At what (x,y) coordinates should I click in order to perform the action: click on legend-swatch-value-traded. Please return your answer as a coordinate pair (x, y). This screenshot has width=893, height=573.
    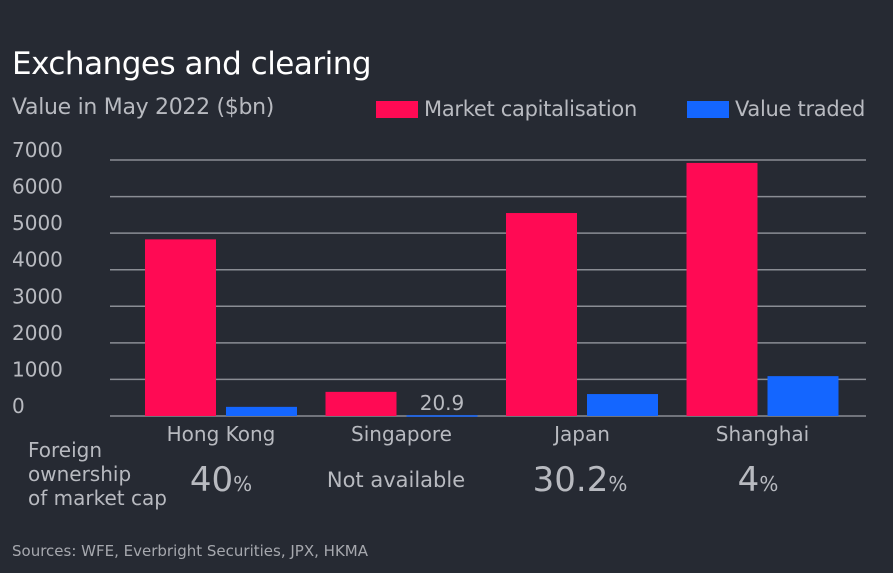
    Looking at the image, I should click on (708, 109).